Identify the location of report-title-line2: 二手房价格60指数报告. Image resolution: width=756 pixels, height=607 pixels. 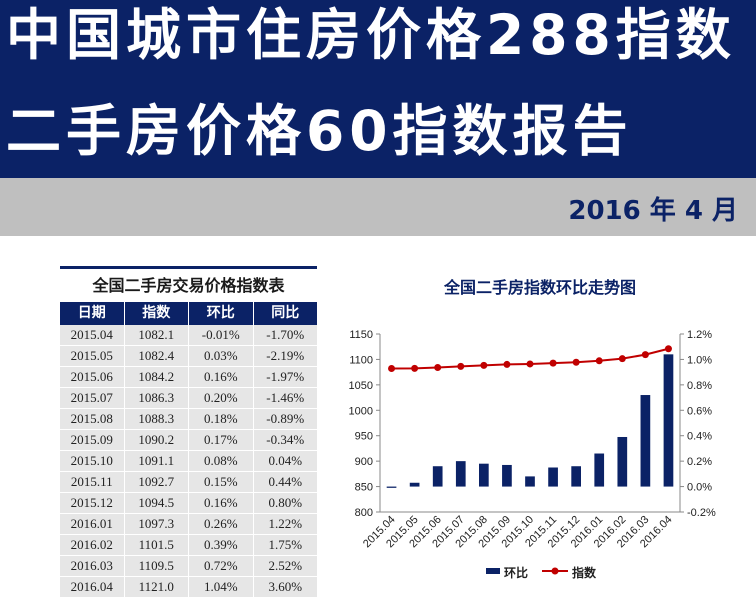
(319, 131).